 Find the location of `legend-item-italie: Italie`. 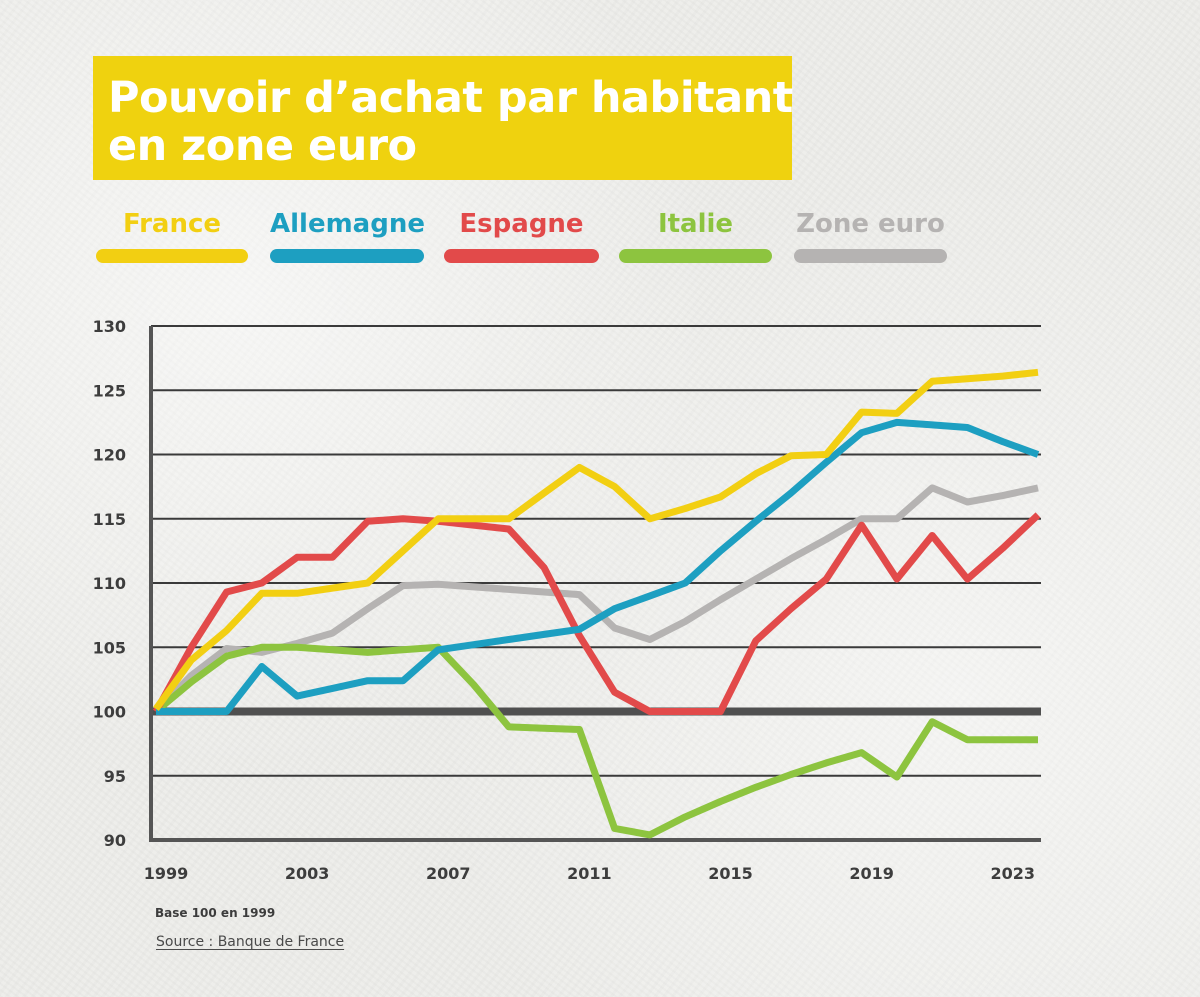

legend-item-italie: Italie is located at coordinates (695, 236).